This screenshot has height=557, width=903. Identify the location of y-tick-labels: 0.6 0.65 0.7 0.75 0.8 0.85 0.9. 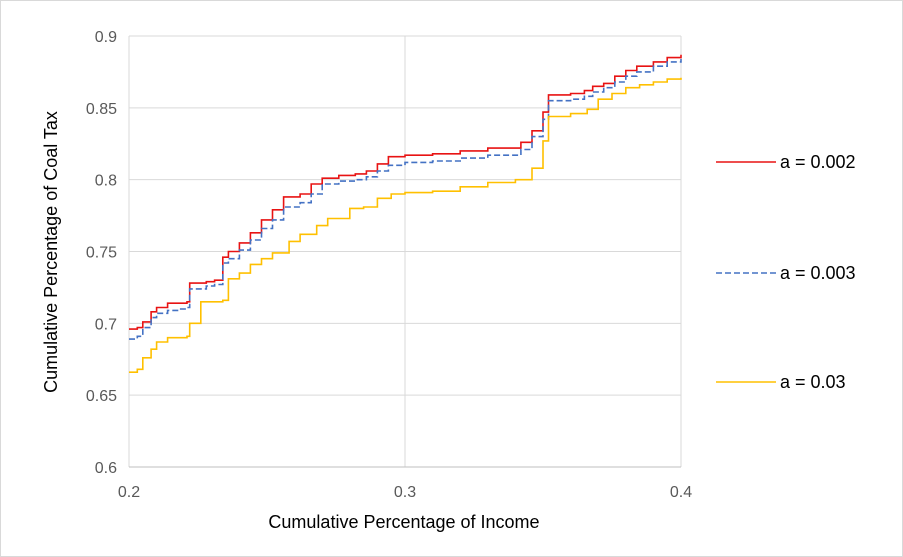
(101, 253).